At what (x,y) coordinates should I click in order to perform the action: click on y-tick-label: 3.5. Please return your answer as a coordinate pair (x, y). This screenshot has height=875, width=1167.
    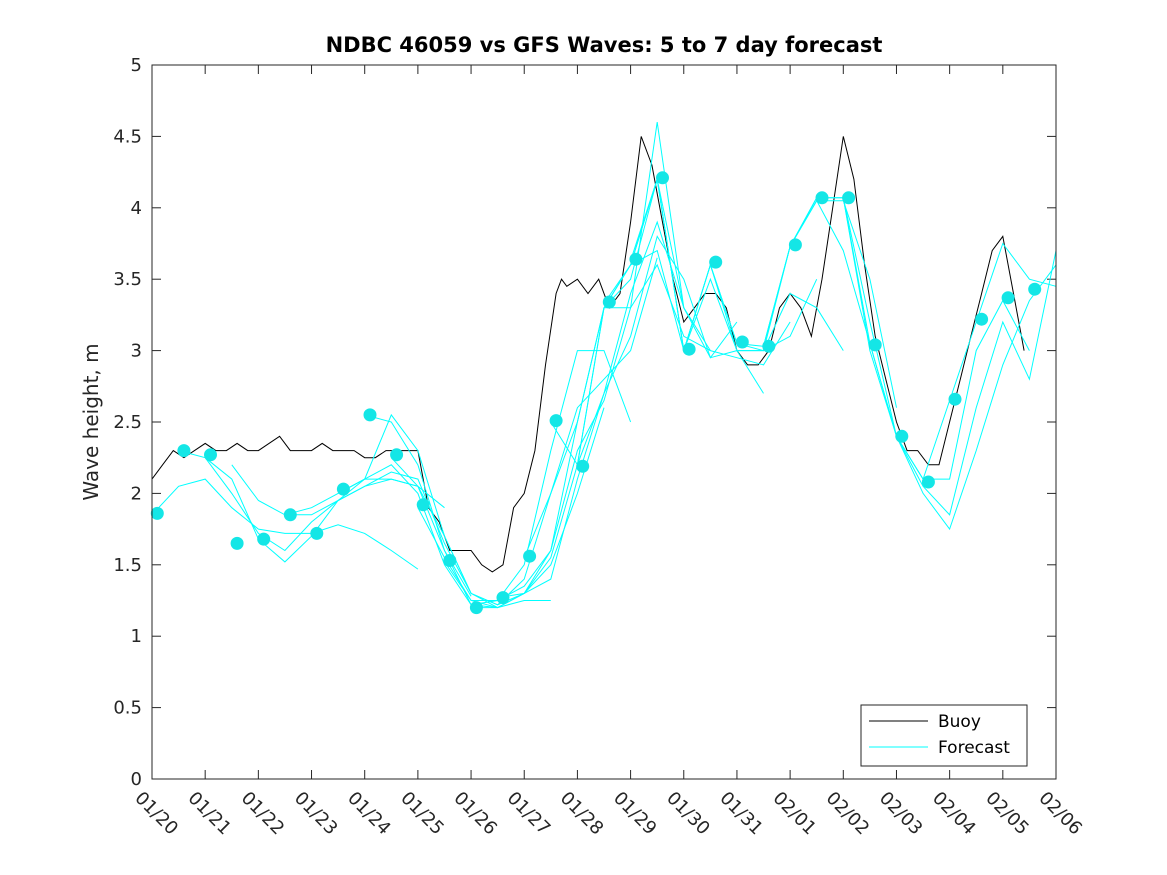
    Looking at the image, I should click on (127, 279).